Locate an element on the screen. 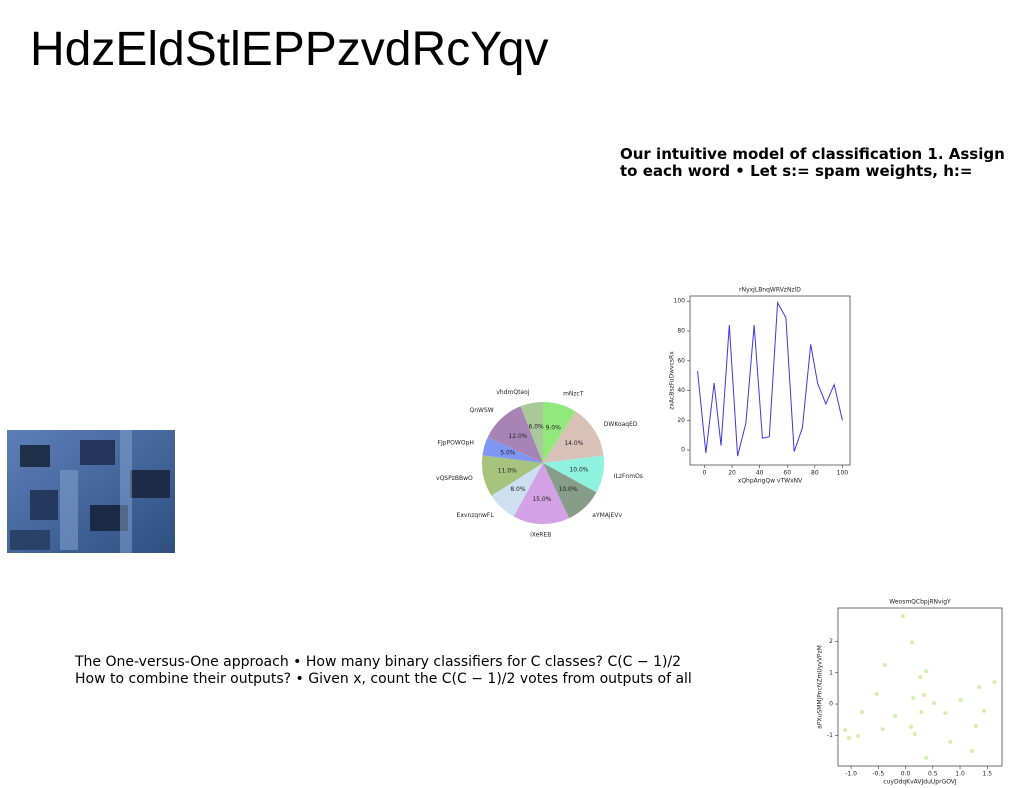 This screenshot has height=788, width=1024. slice-label: iXeREB is located at coordinates (540, 534).